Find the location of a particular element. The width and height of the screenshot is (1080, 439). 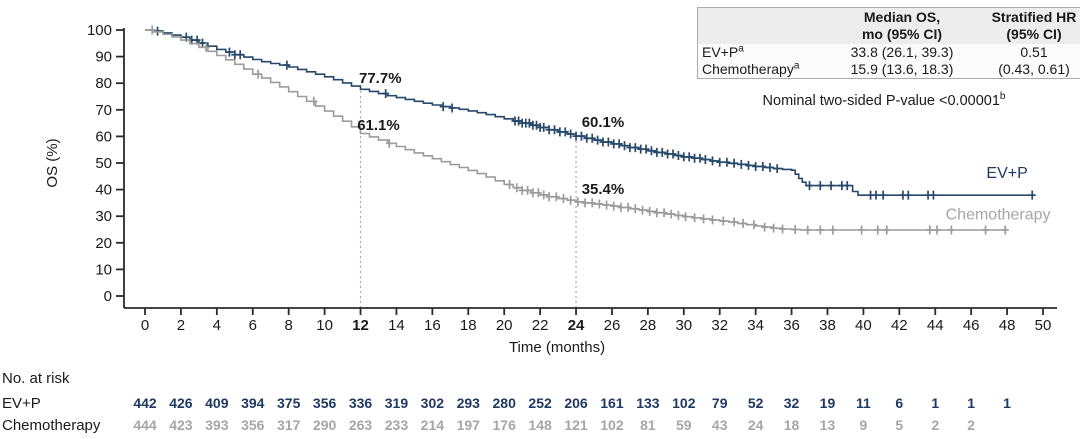

x-tick-label-26: 26 is located at coordinates (612, 325).